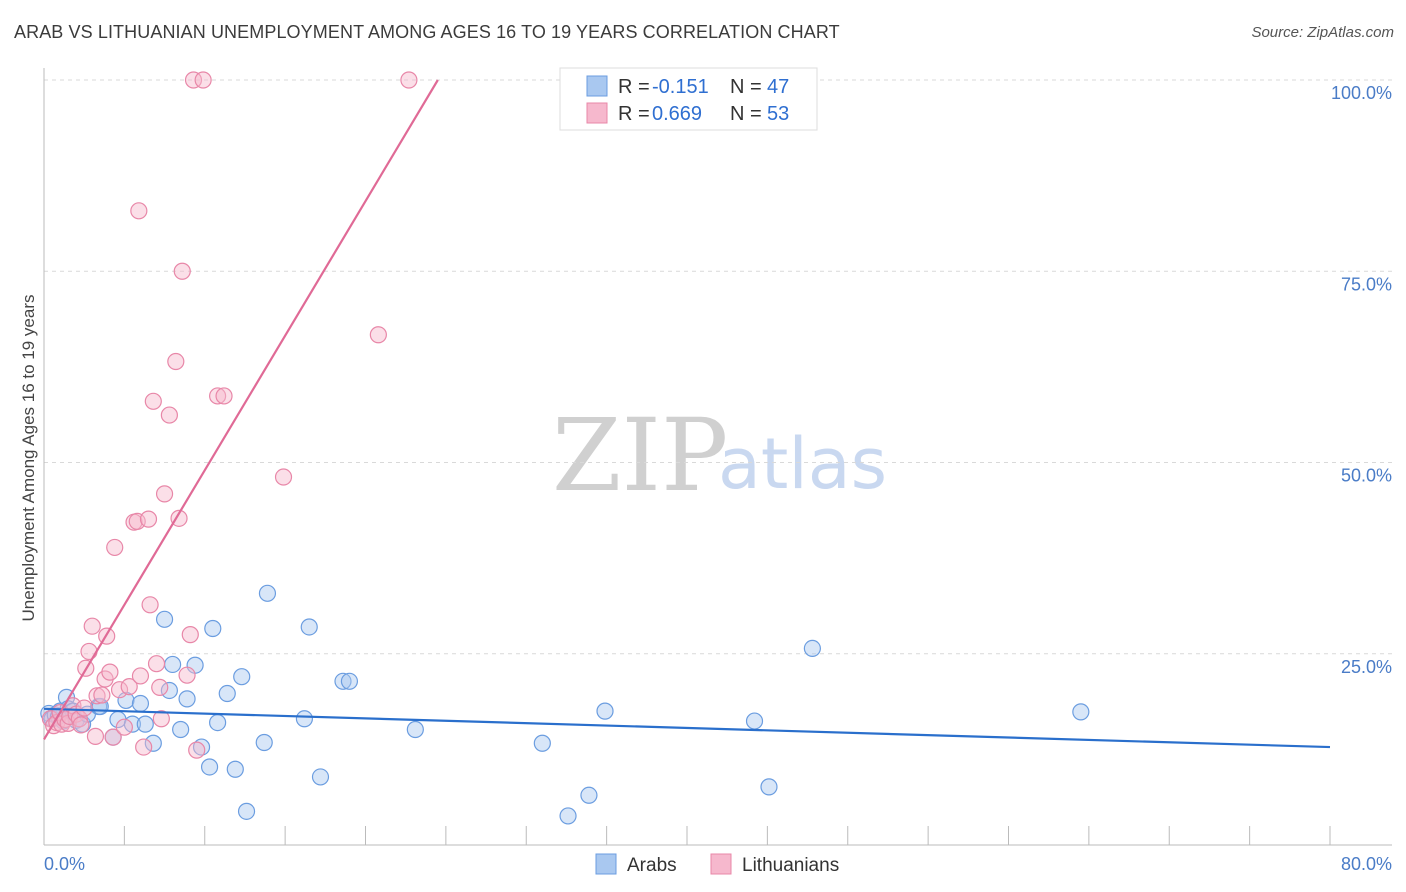  I want to click on watermark: ZIP atlas, so click(719, 455).